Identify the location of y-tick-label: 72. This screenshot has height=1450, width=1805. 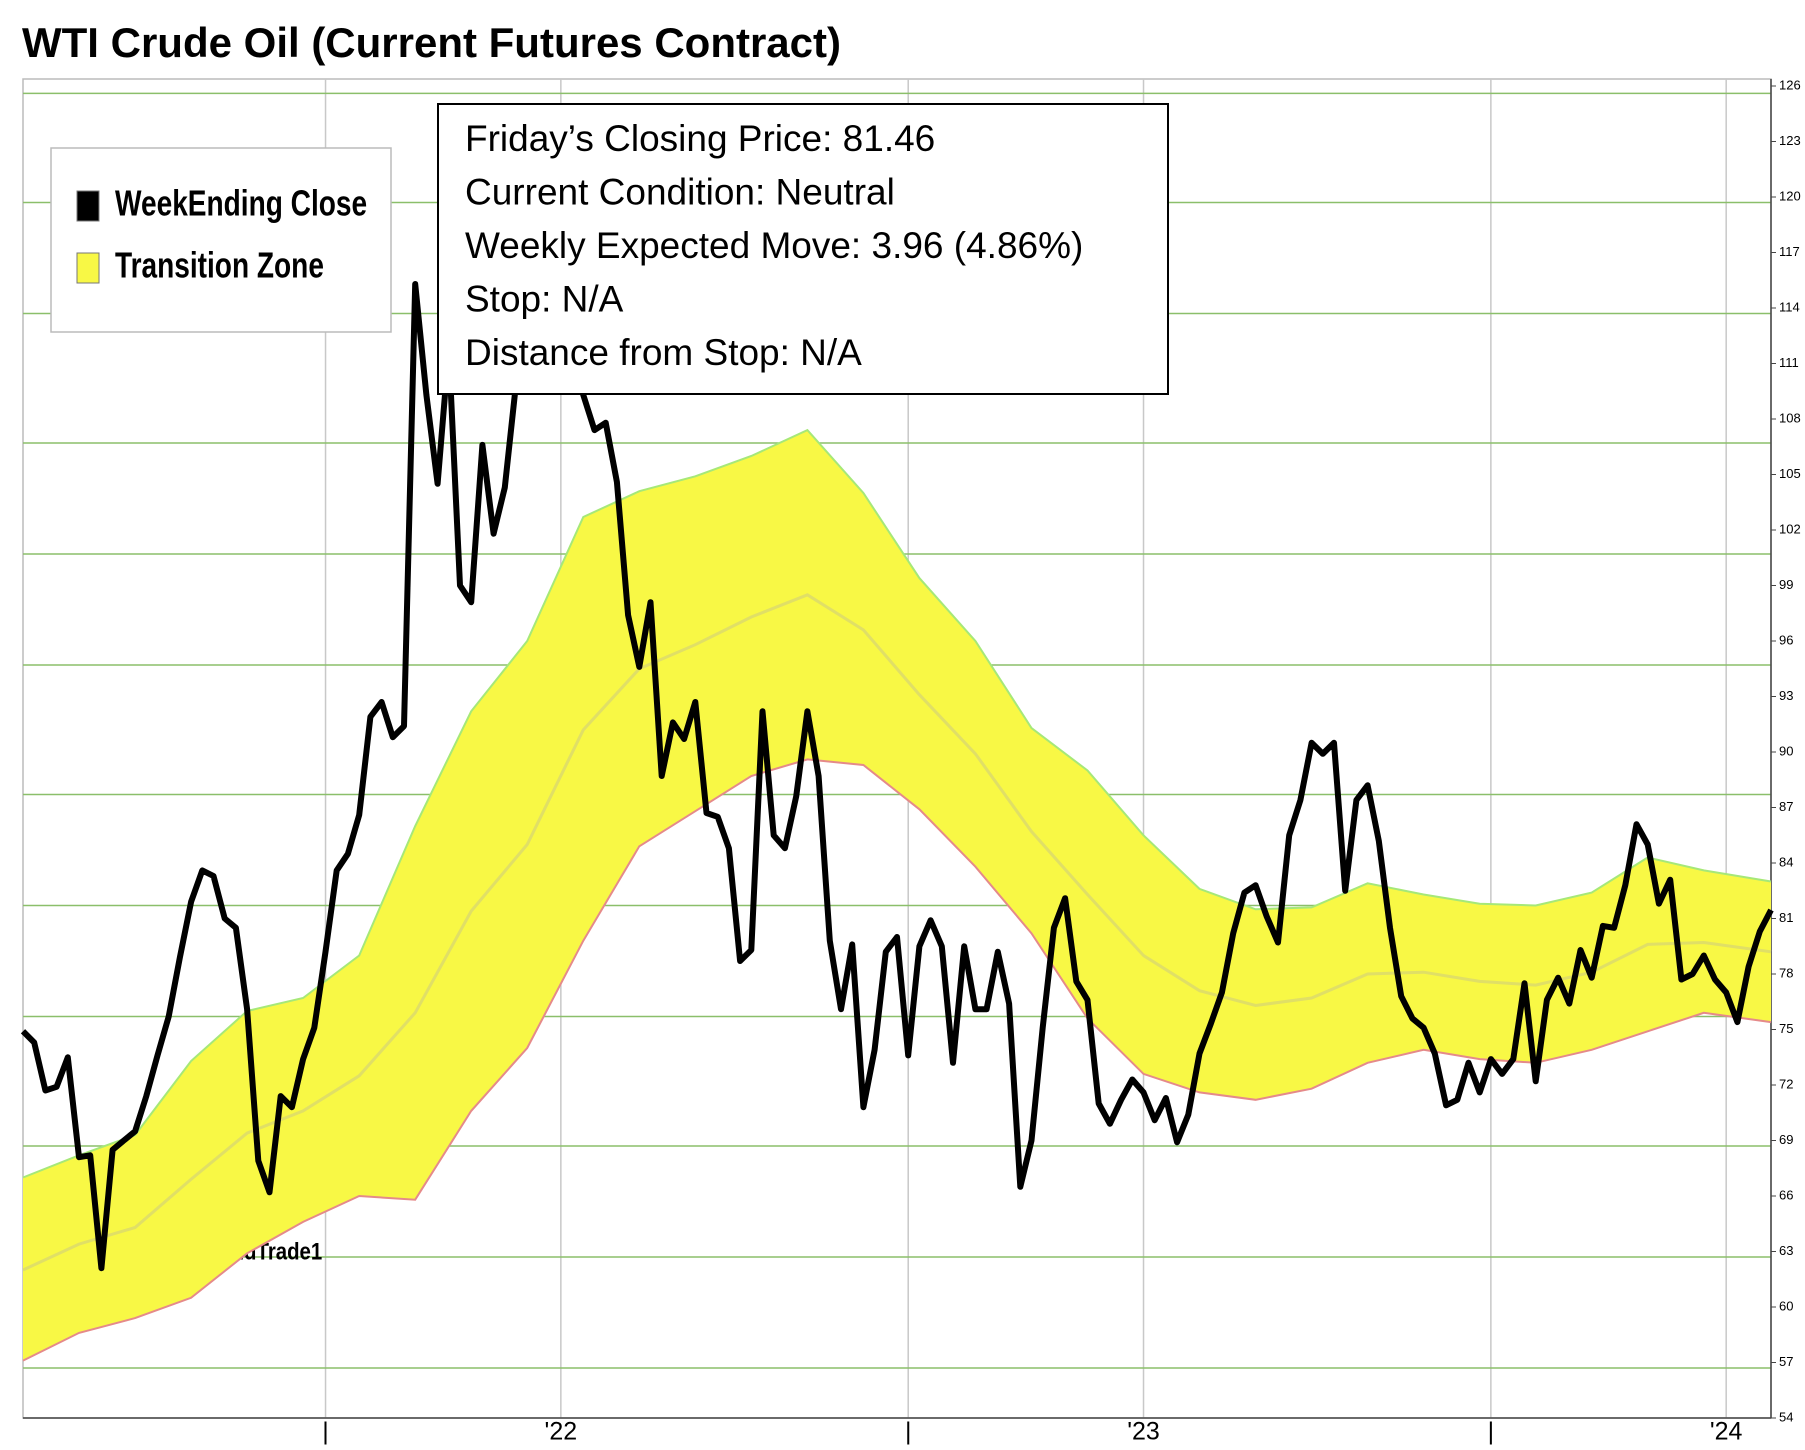
(1786, 1083).